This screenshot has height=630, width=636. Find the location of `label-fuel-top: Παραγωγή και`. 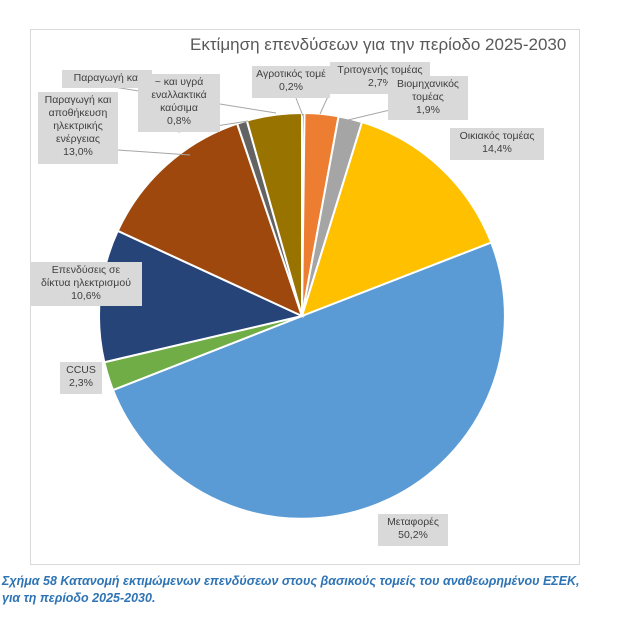

label-fuel-top: Παραγωγή και is located at coordinates (107, 79).